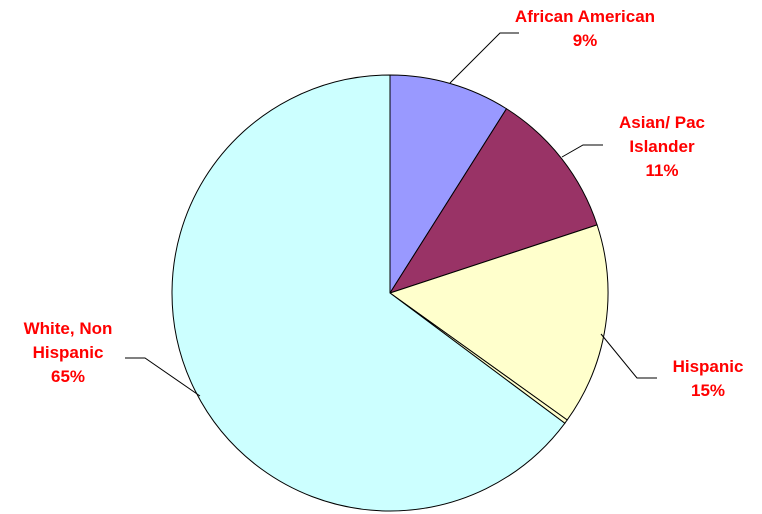 This screenshot has height=514, width=762. Describe the element at coordinates (708, 378) in the screenshot. I see `slice-label: Hispanic 15%` at that location.